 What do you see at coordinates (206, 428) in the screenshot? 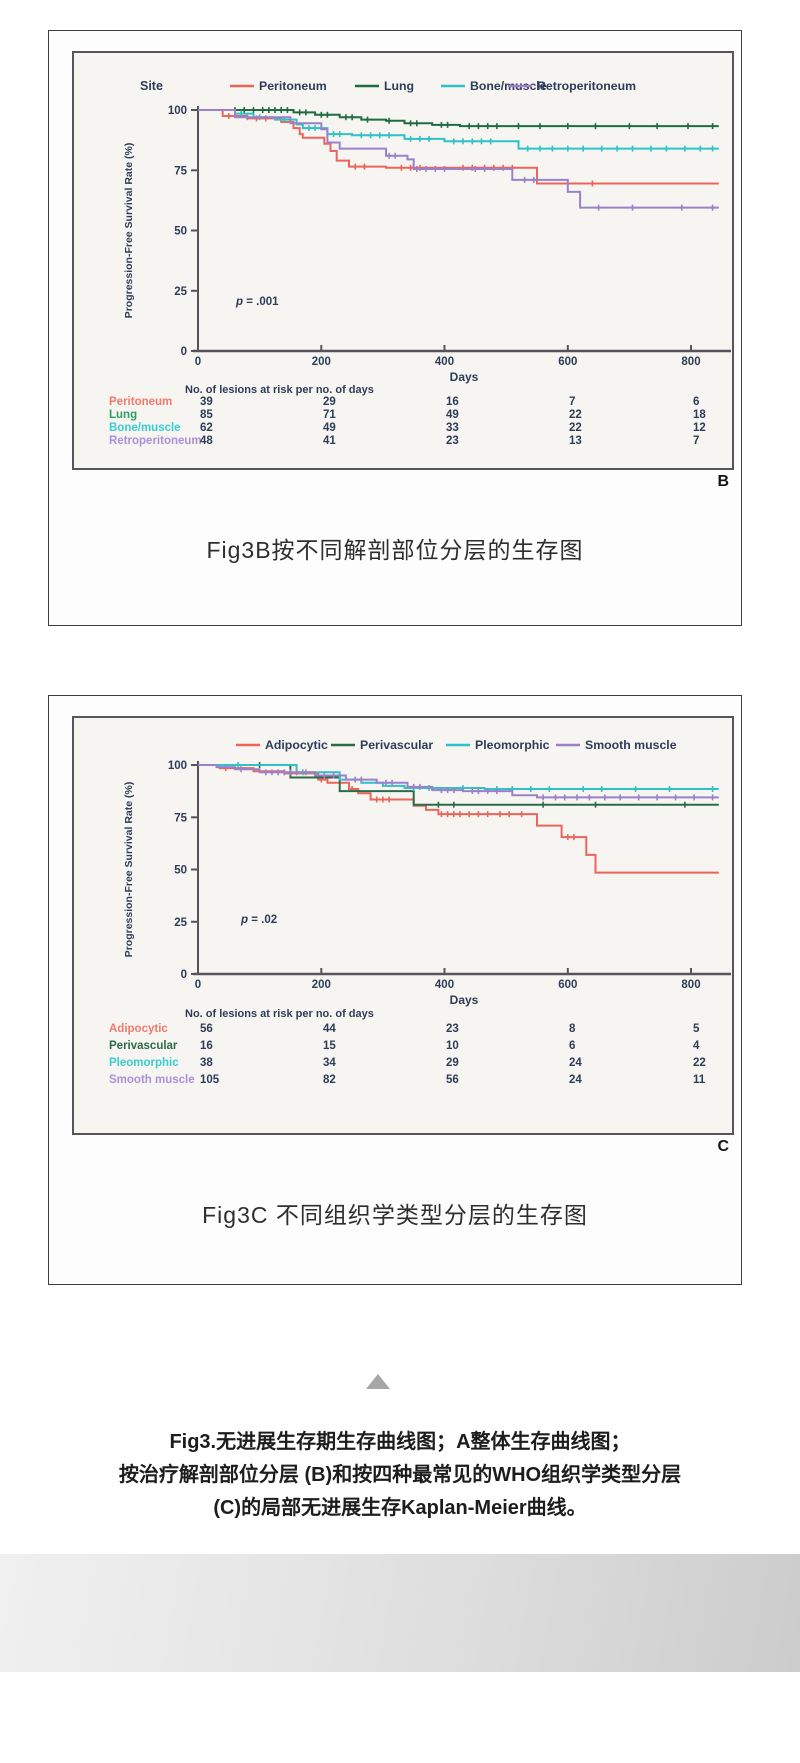
I see `risk-value: 62` at bounding box center [206, 428].